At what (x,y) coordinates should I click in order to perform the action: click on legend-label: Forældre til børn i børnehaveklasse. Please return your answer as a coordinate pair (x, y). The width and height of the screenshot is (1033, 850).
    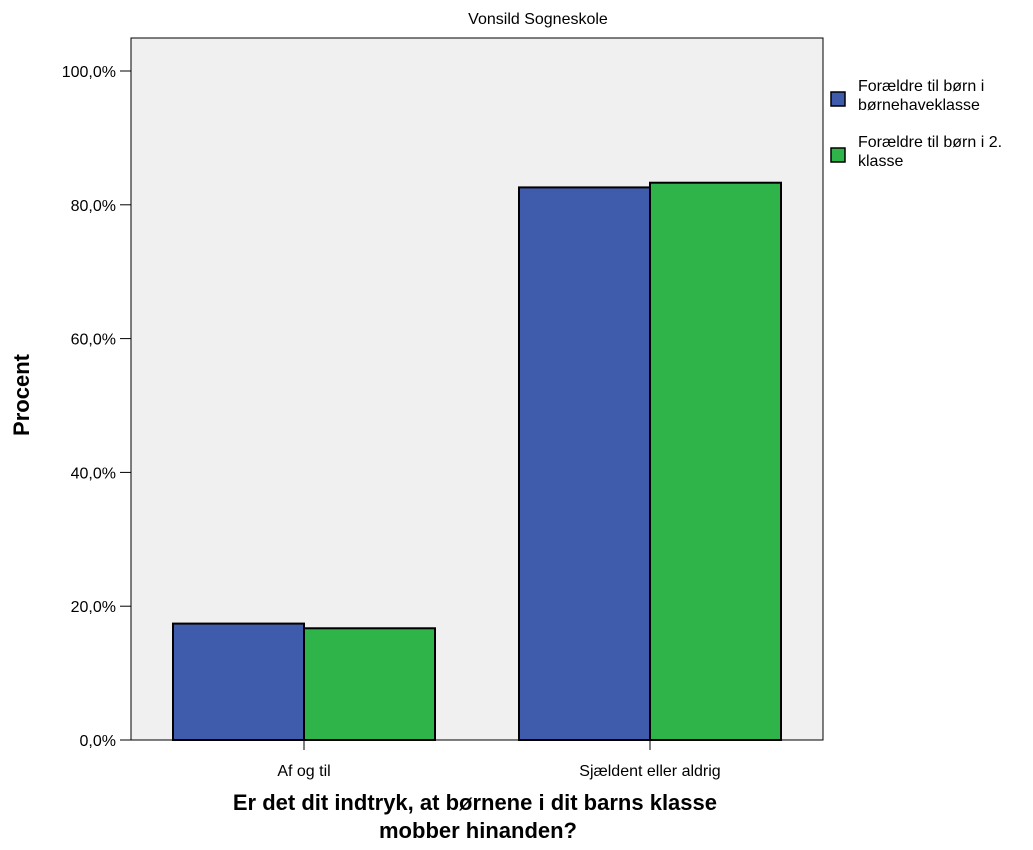
    Looking at the image, I should click on (921, 96).